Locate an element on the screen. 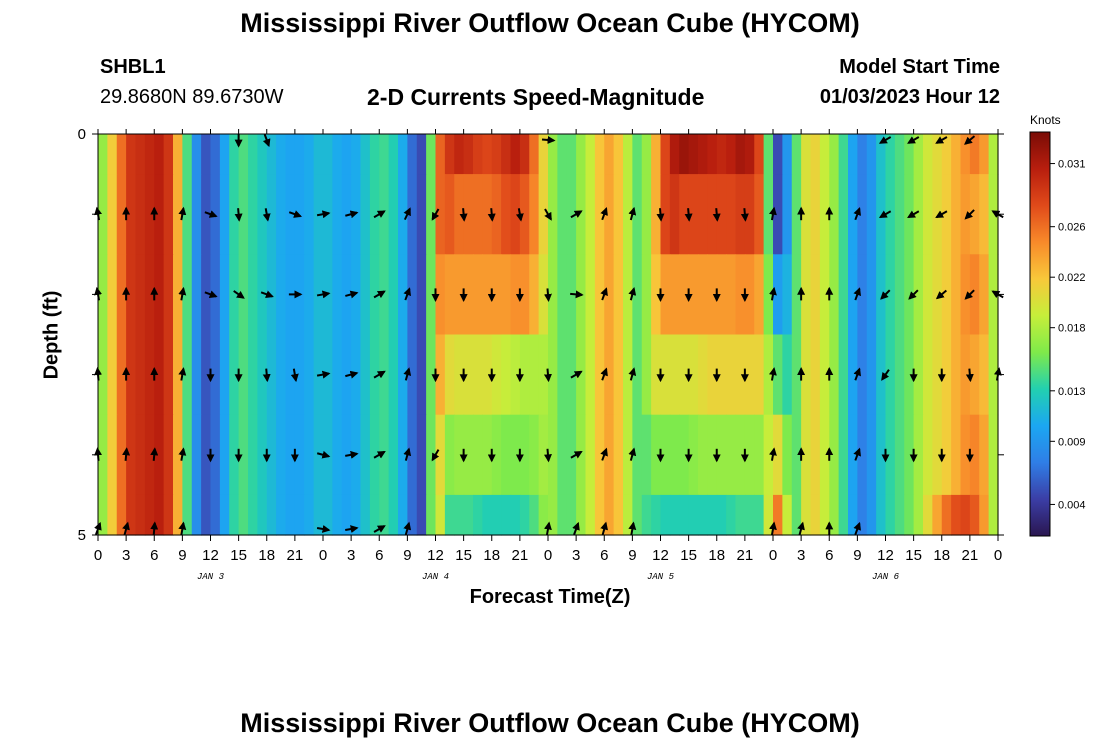 This screenshot has width=1100, height=750. x-tick-label: 18 is located at coordinates (266, 555).